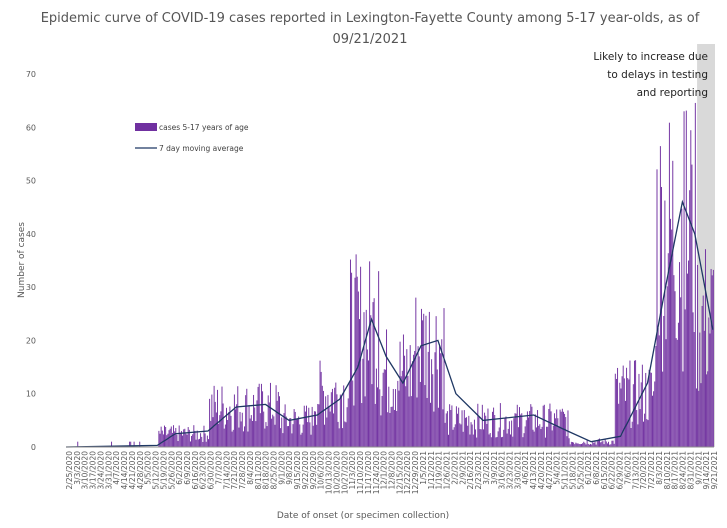  Describe the element at coordinates (250, 468) in the screenshot. I see `x-tick-label: 8/4/2020` at that location.